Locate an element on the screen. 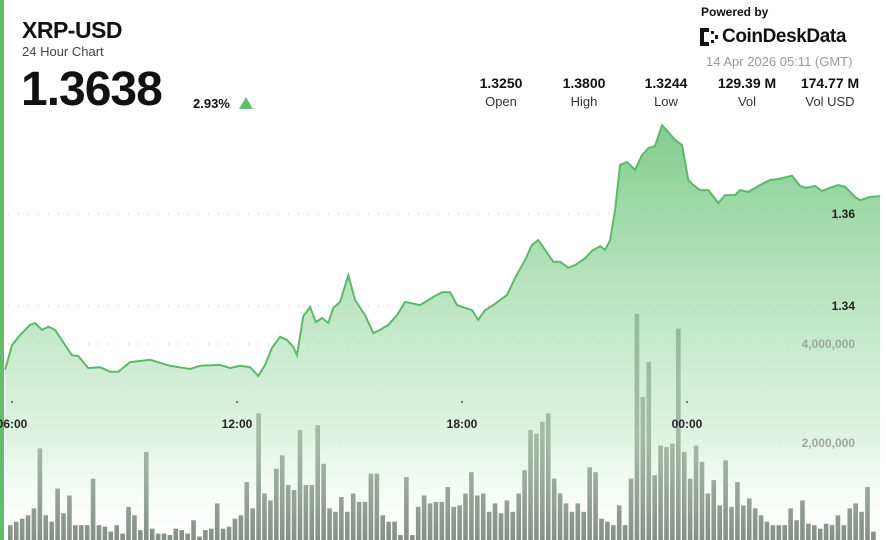 Image resolution: width=886 pixels, height=540 pixels. stat-low: 1.3244 Low is located at coordinates (666, 92).